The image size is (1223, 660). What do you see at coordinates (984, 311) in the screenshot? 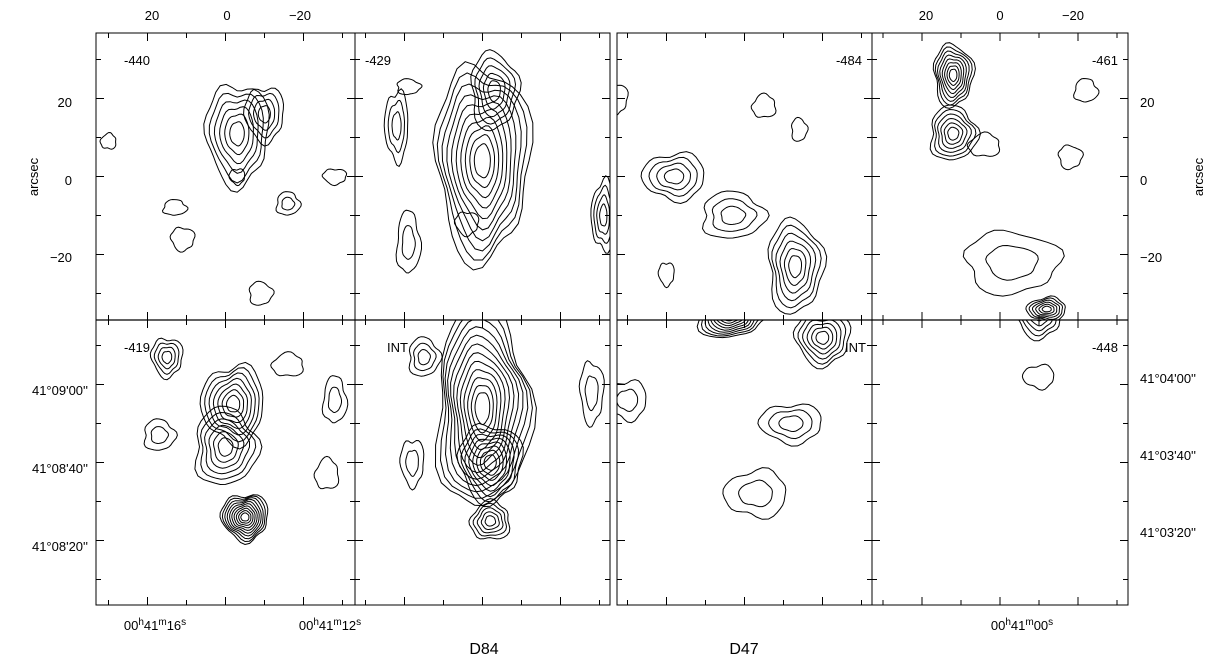
I see `contour-panel-d47-br` at bounding box center [984, 311].